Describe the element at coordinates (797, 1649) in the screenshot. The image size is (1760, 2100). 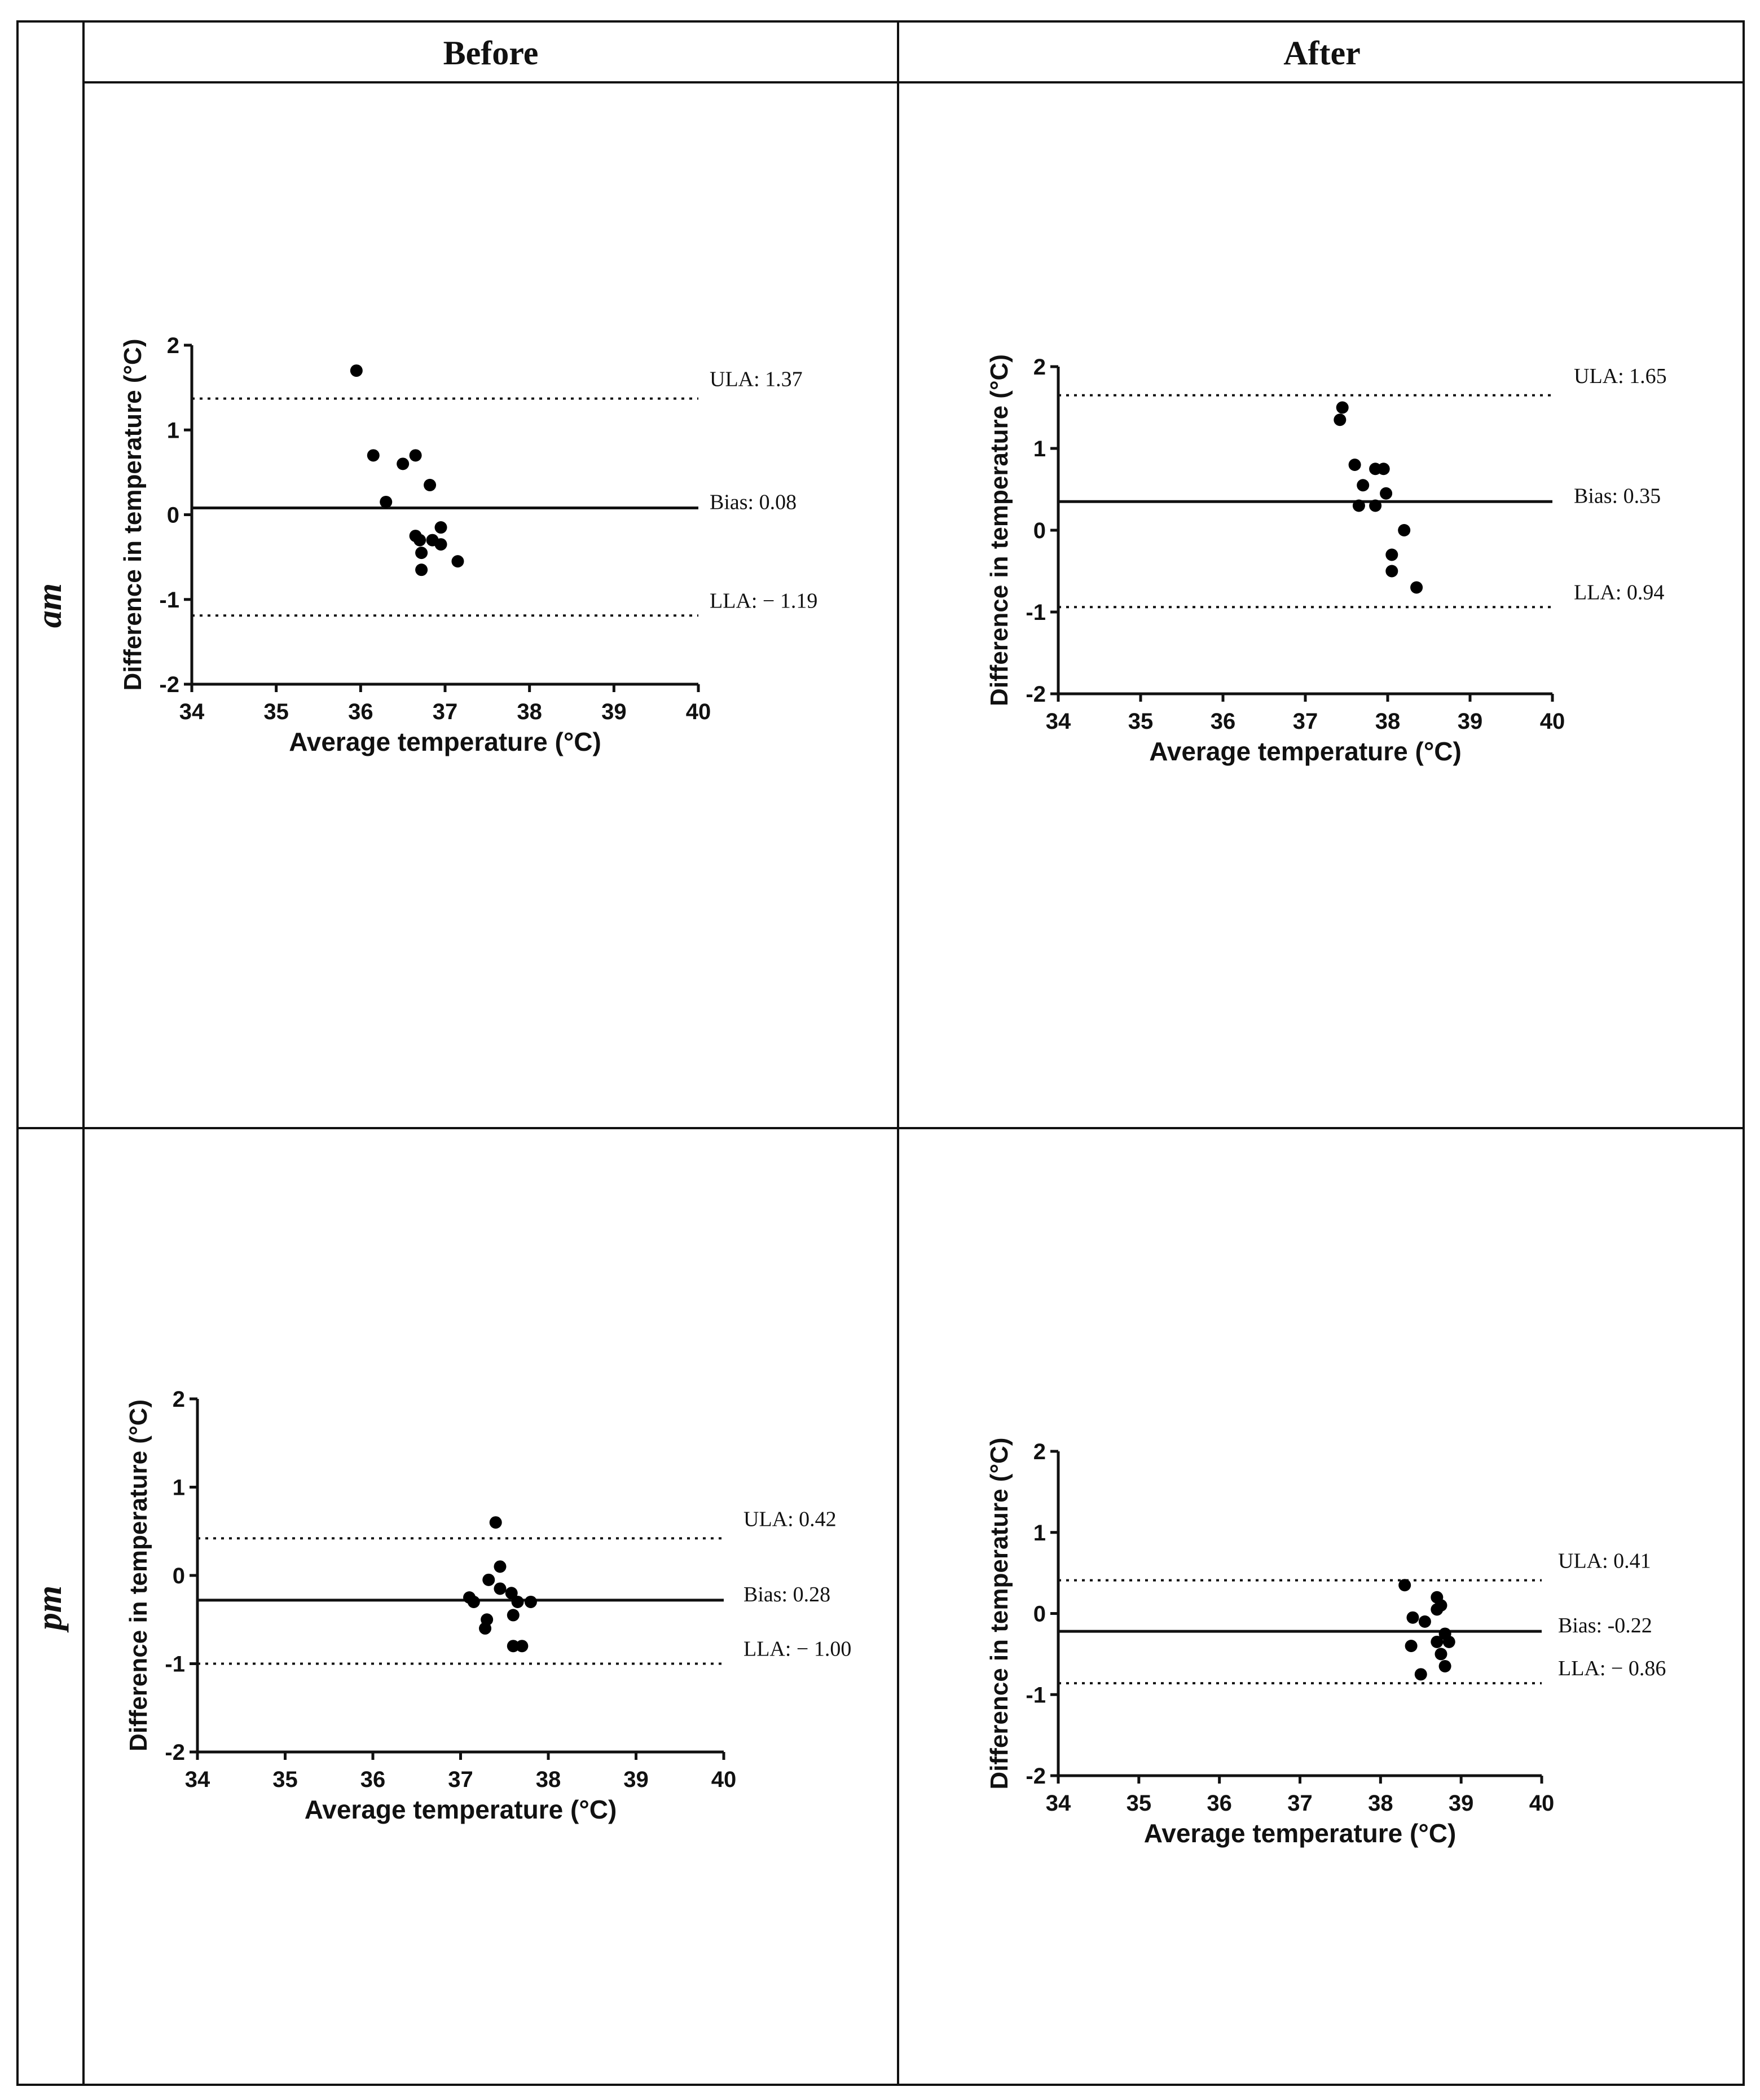
I see `lla-label: LLA: − 1.00` at that location.